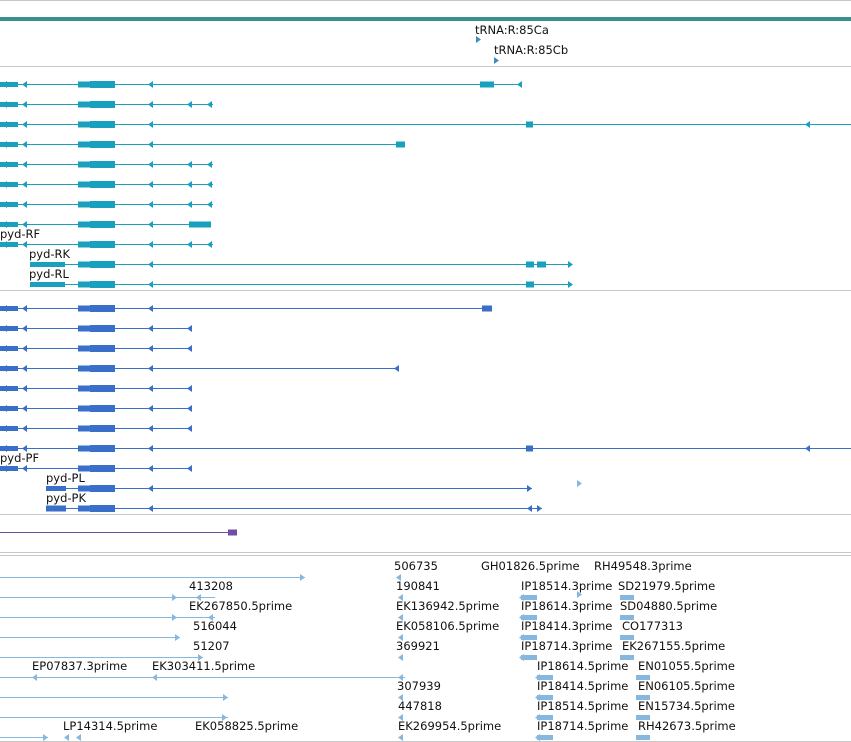 The height and width of the screenshot is (742, 851). What do you see at coordinates (566, 606) in the screenshot?
I see `est-label: IP18614.3prime` at bounding box center [566, 606].